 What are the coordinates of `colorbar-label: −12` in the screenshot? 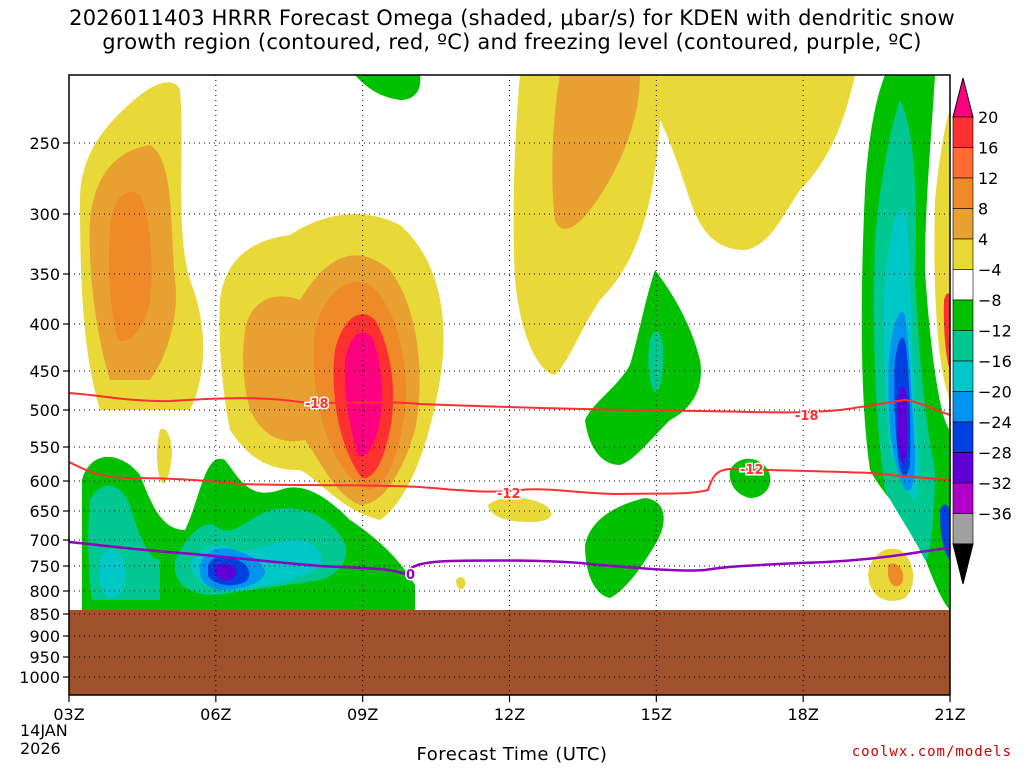 It's located at (995, 331).